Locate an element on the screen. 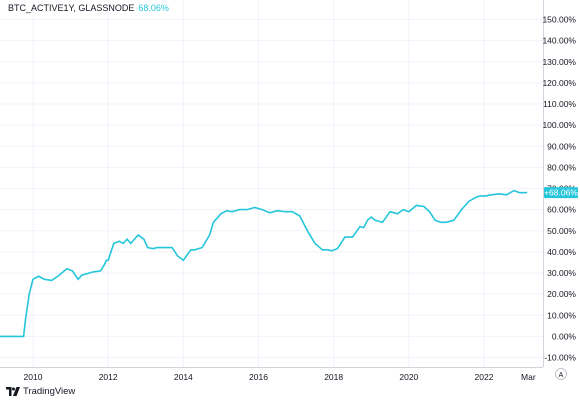 The height and width of the screenshot is (401, 580). y-tick-label: 40.00% is located at coordinates (561, 252).